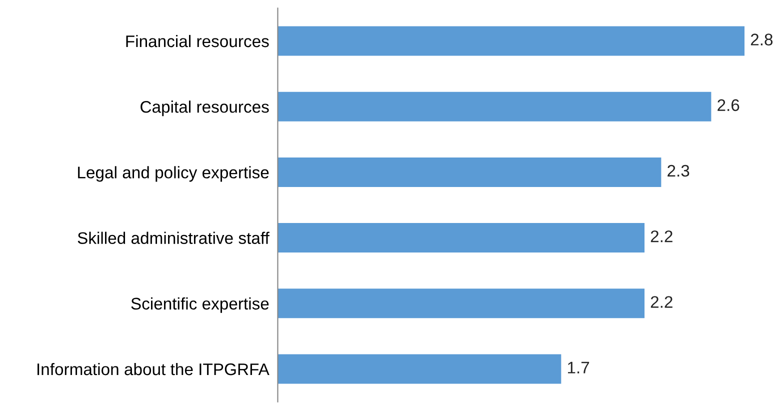 The width and height of the screenshot is (778, 410). Describe the element at coordinates (679, 170) in the screenshot. I see `data-label: 2.3` at that location.